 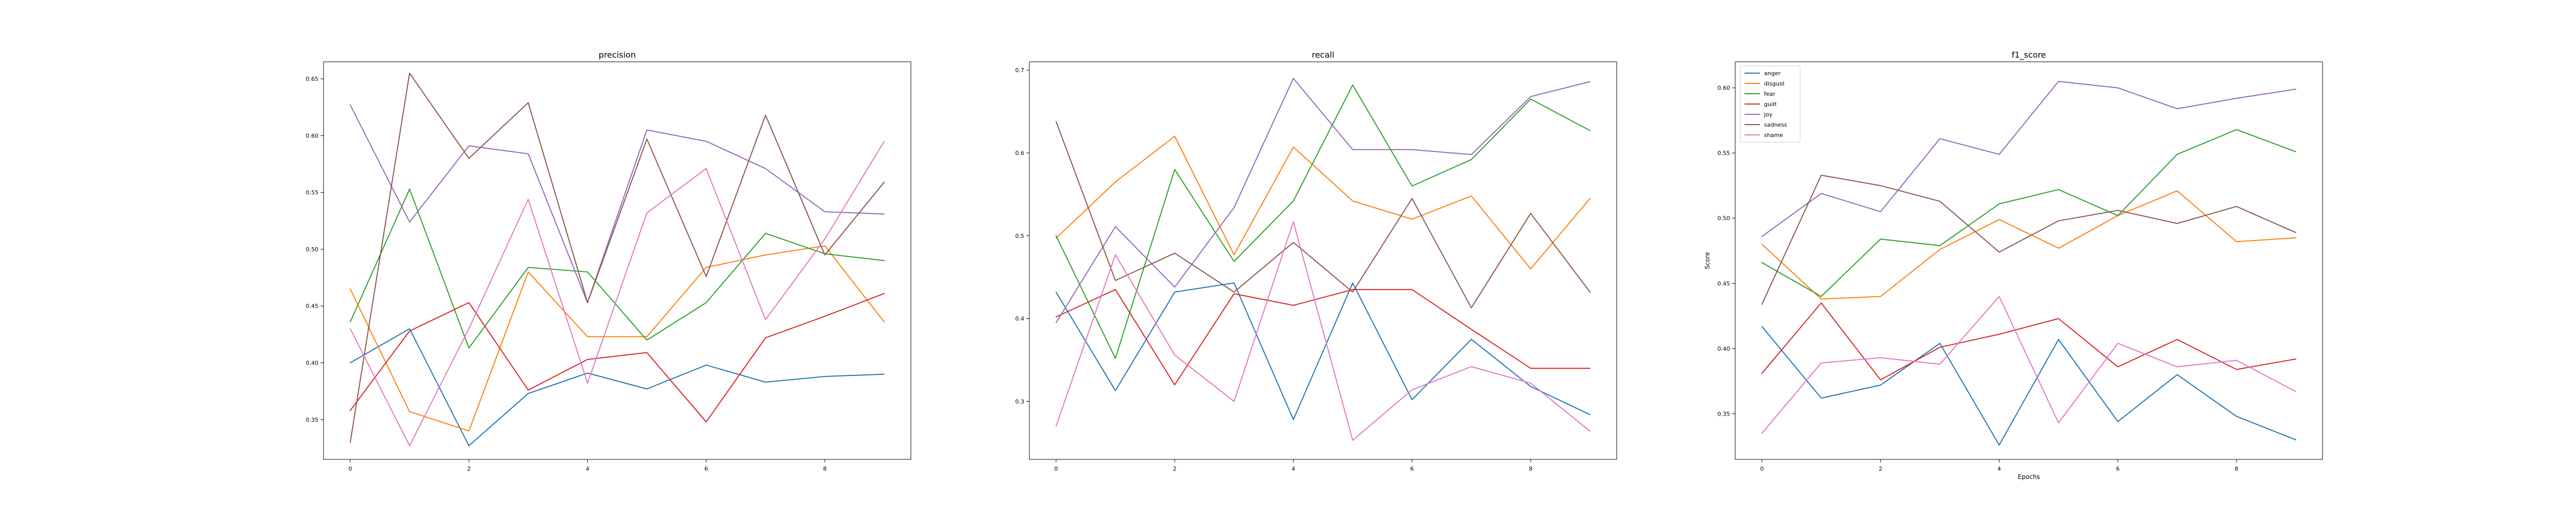 I want to click on legend: anger disgust fear guilt joy sadness shame, so click(x=1770, y=104).